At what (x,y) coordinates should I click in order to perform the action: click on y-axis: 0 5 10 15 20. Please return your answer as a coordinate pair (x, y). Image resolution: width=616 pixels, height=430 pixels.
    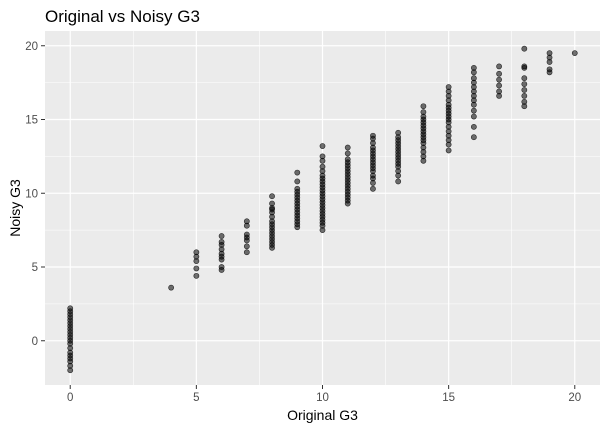
    Looking at the image, I should click on (35, 194).